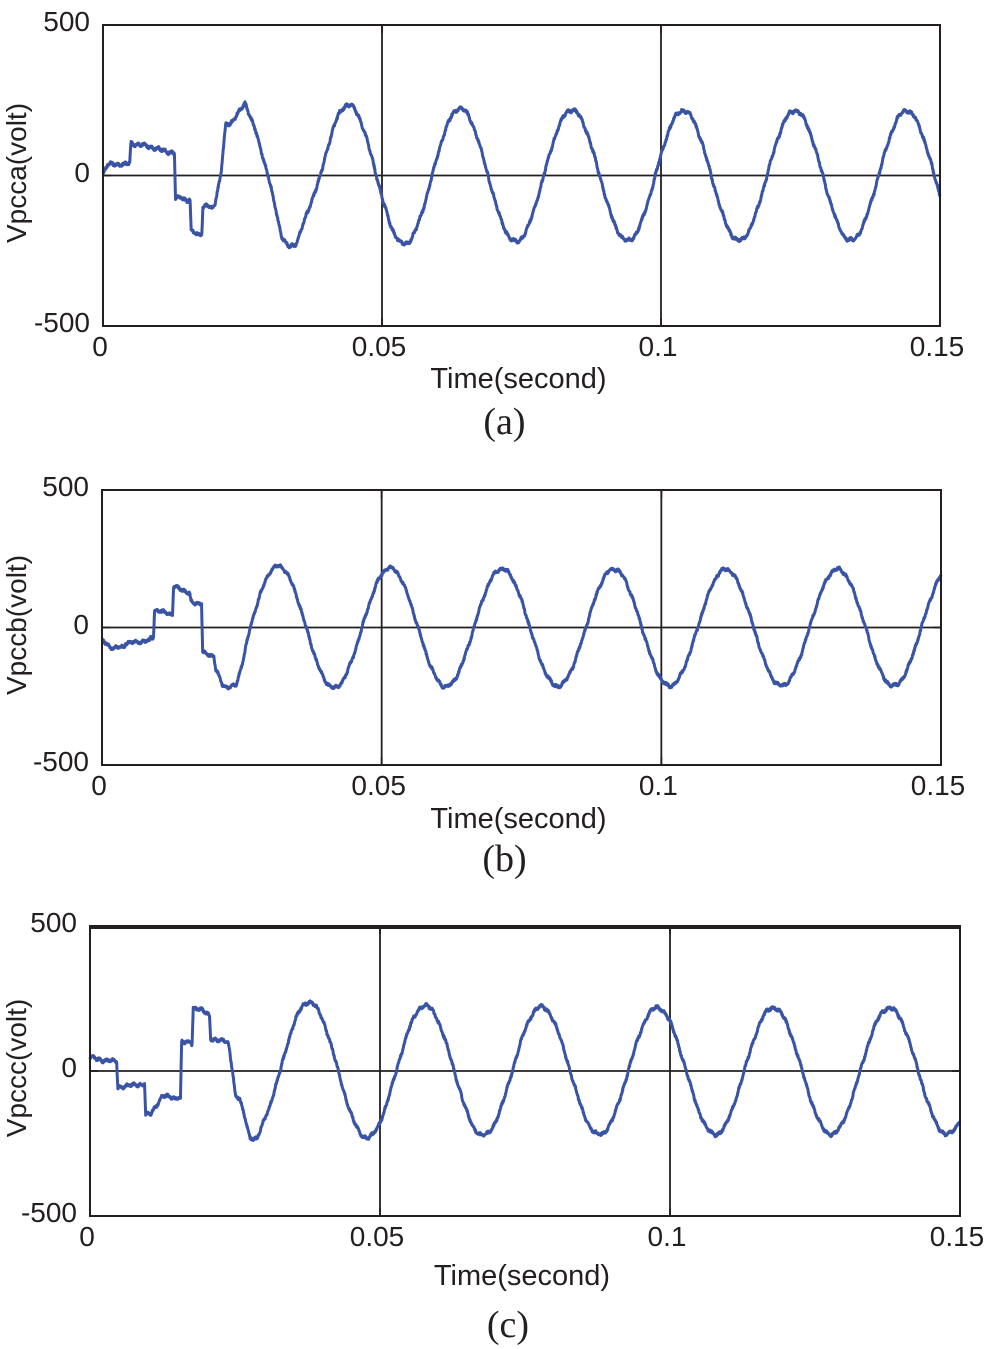 This screenshot has height=1349, width=985. I want to click on y-axis-label-a: Vpcca(volt), so click(16, 172).